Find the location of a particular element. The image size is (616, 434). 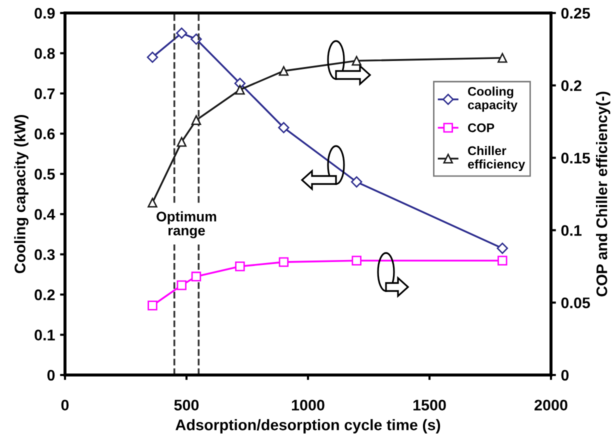

y-tick-label: 0.4 is located at coordinates (45, 214).